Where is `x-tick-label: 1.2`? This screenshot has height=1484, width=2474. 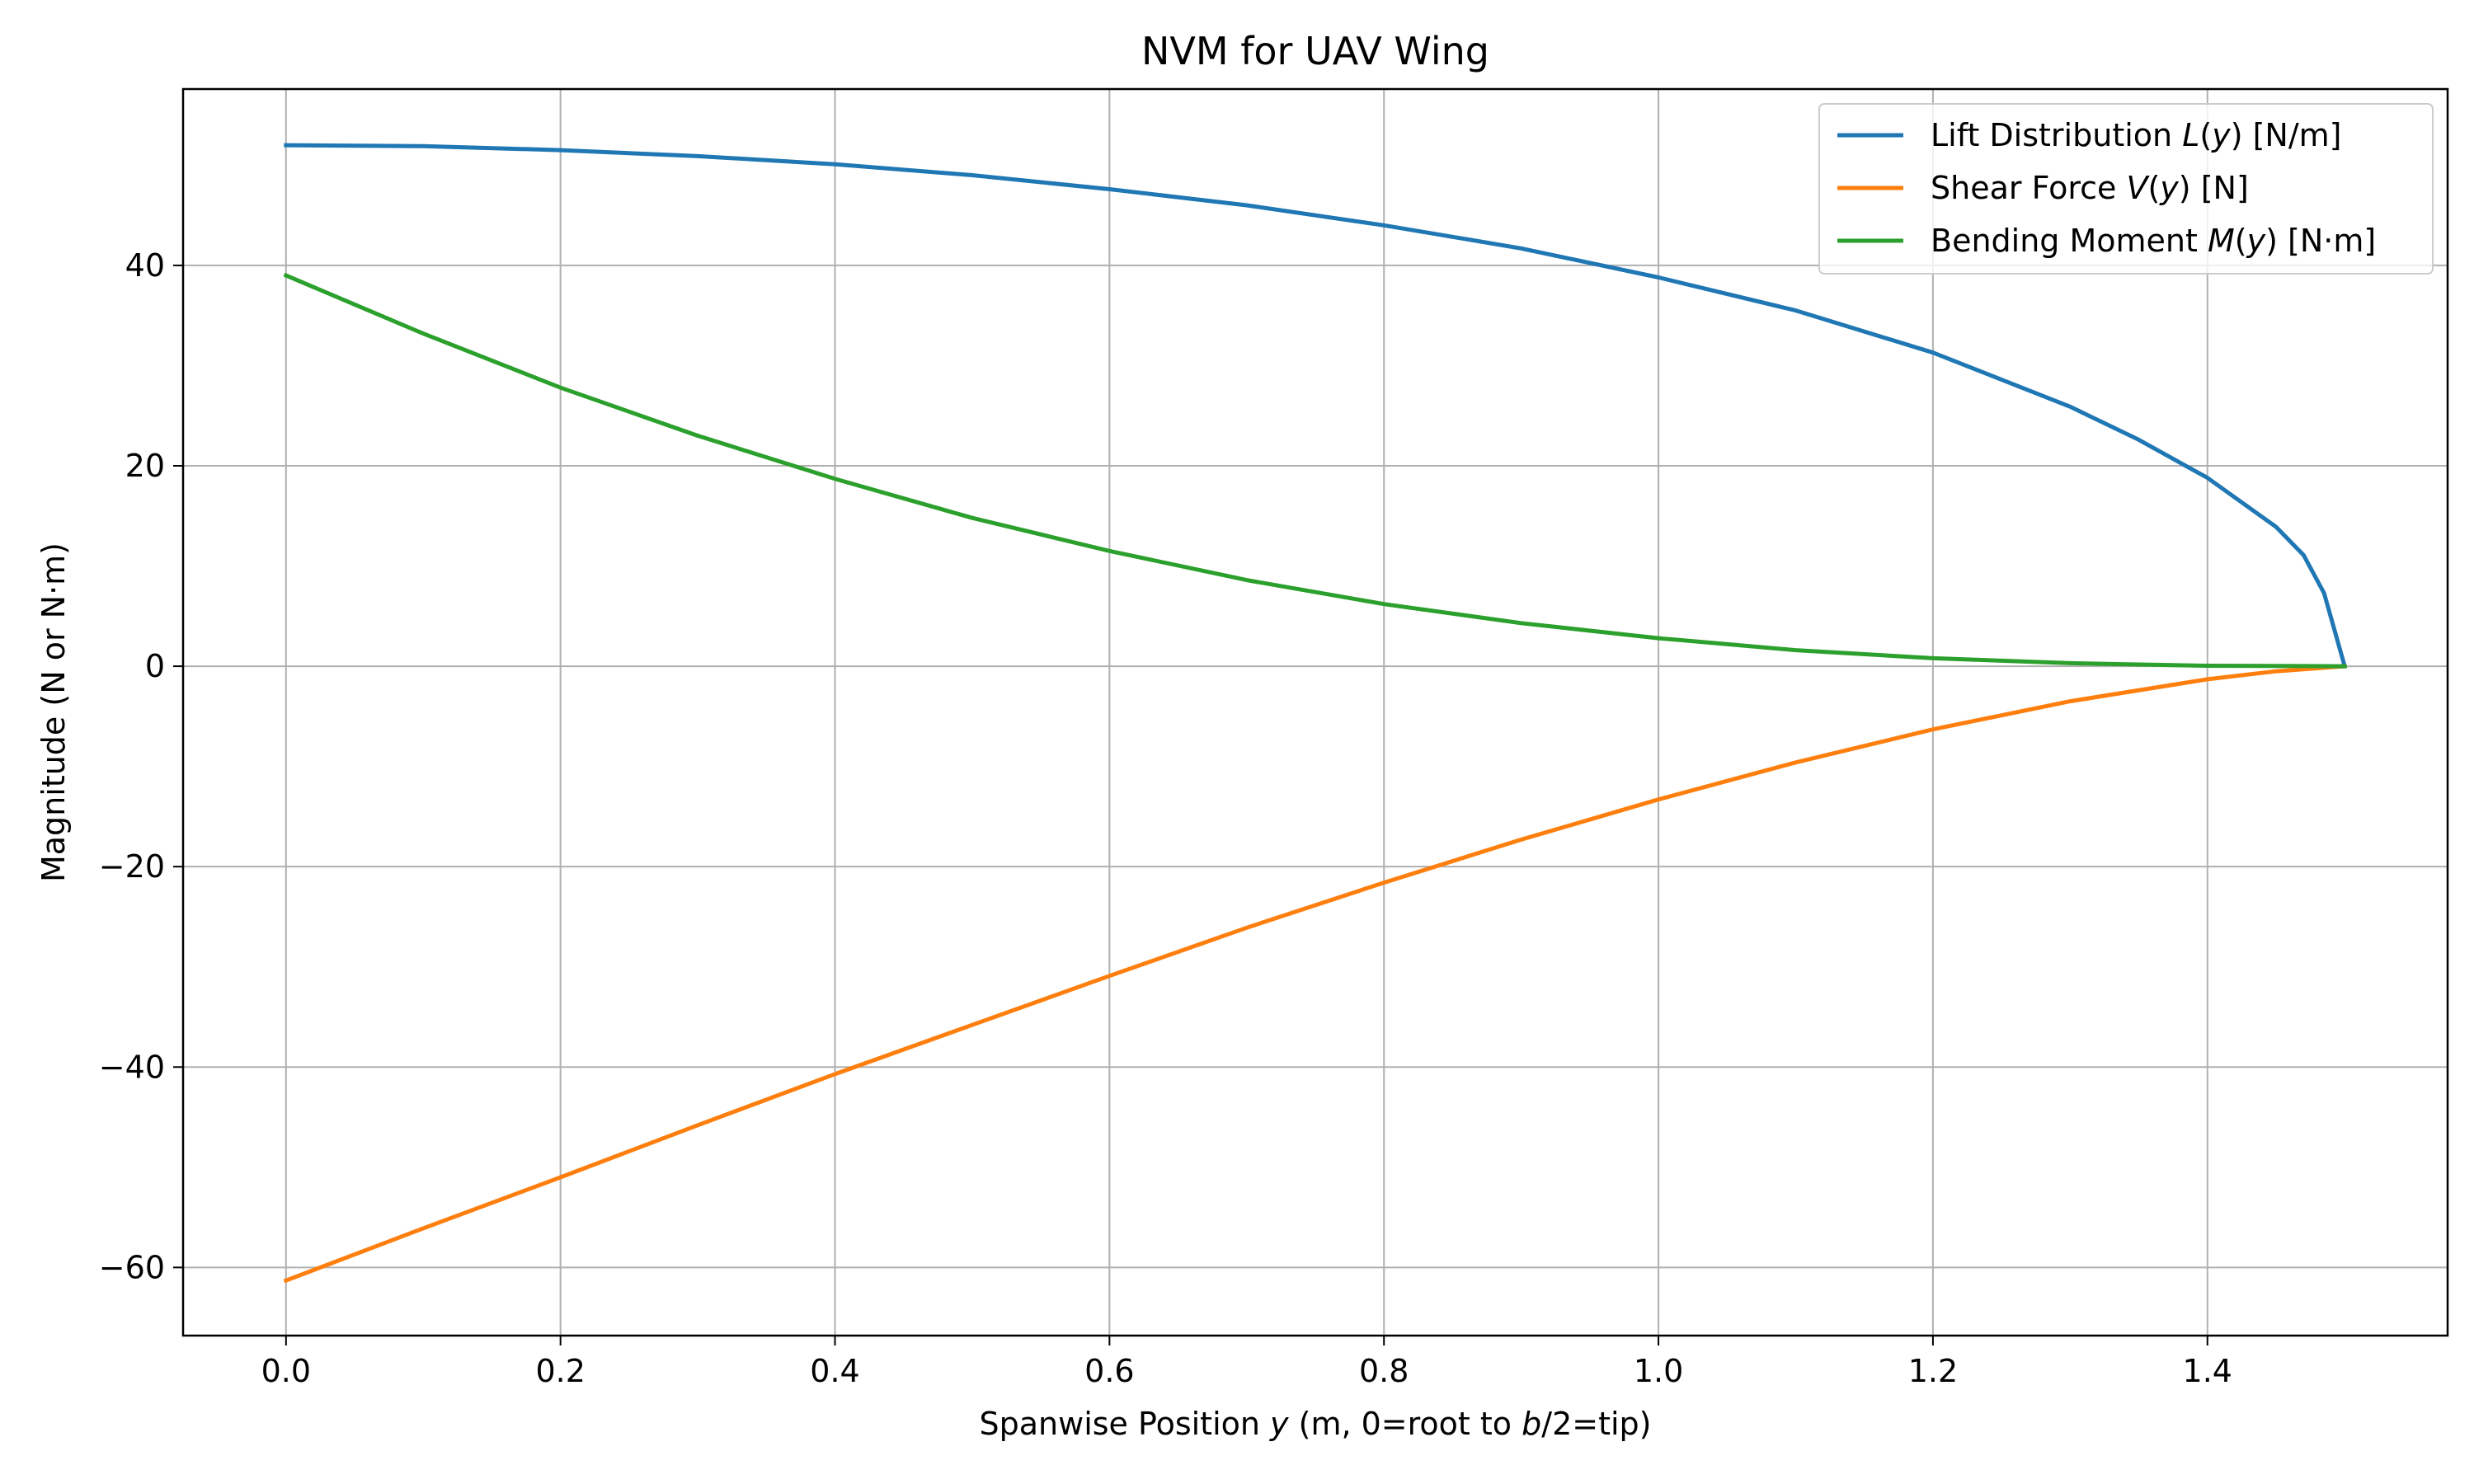 x-tick-label: 1.2 is located at coordinates (1933, 1371).